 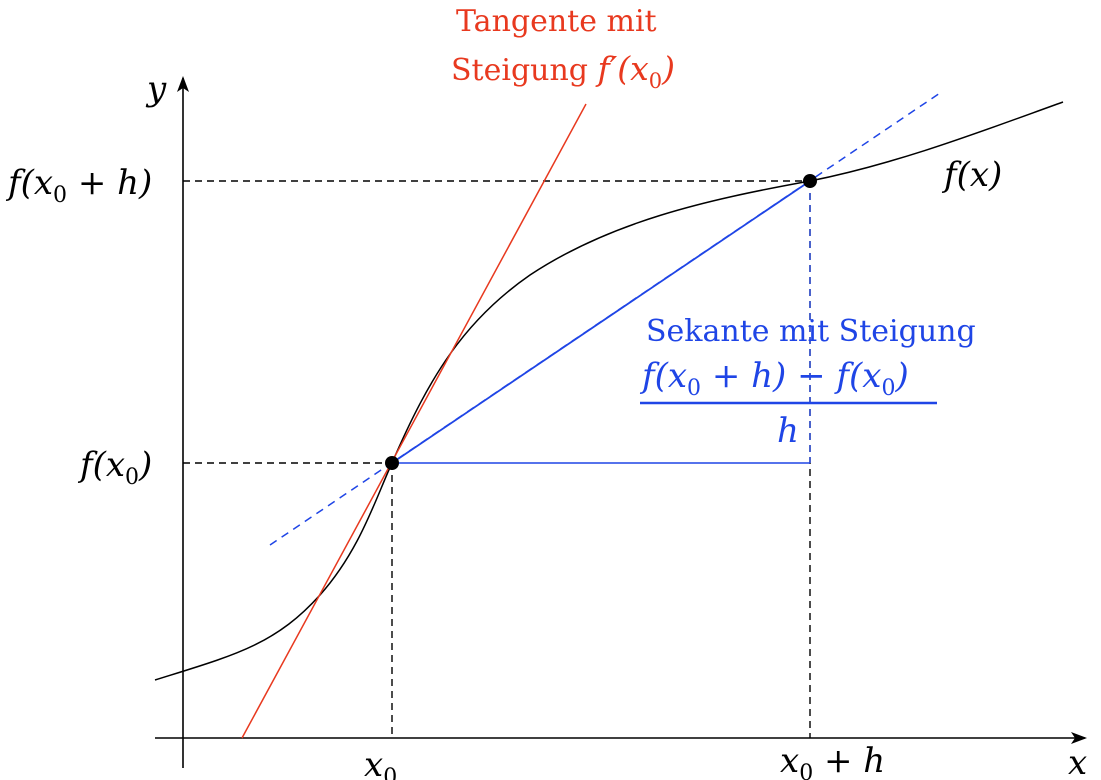 What do you see at coordinates (971, 175) in the screenshot?
I see `curve-label: f(x)` at bounding box center [971, 175].